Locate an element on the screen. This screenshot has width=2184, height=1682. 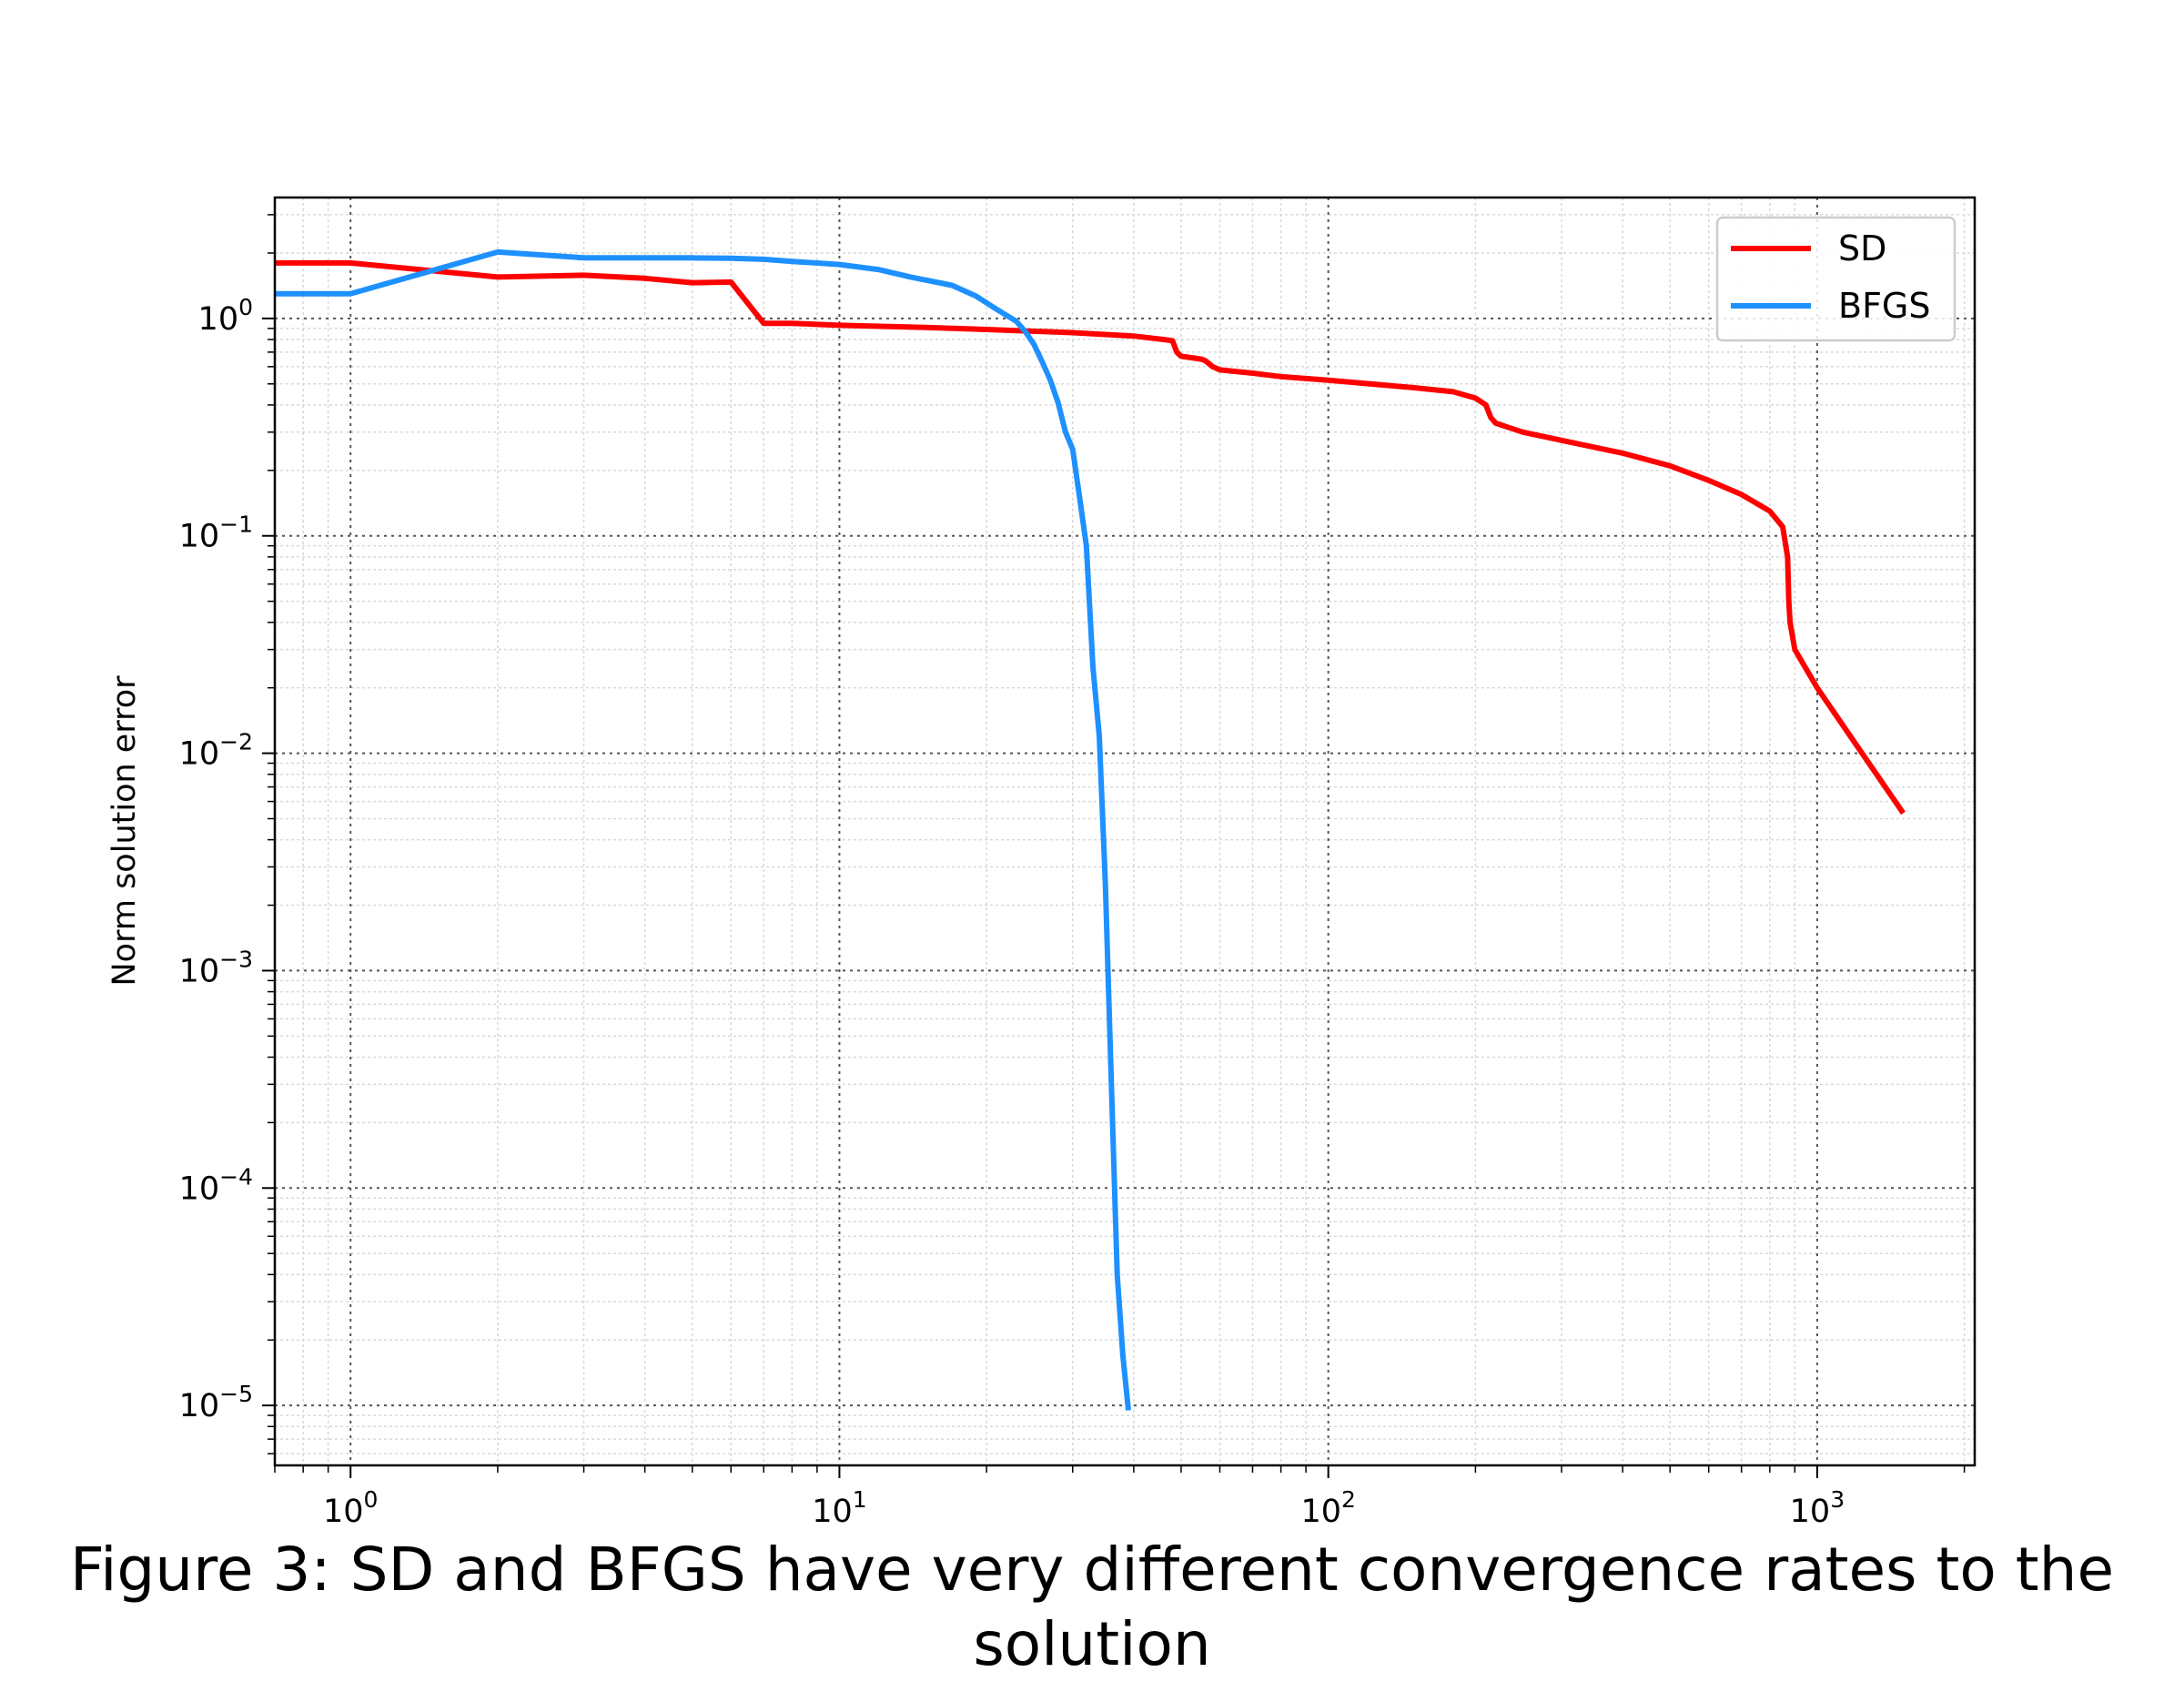
x-tick-label-exponent: 3 is located at coordinates (1838, 1499).